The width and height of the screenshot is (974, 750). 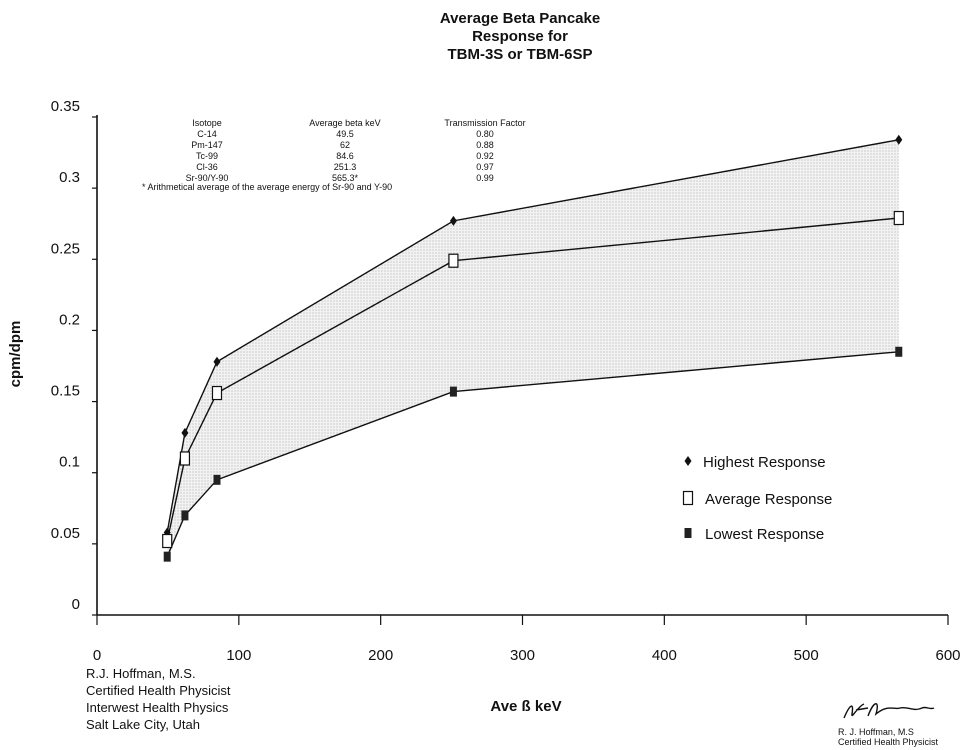 I want to click on y-tick-label: 0.35, so click(x=65, y=106).